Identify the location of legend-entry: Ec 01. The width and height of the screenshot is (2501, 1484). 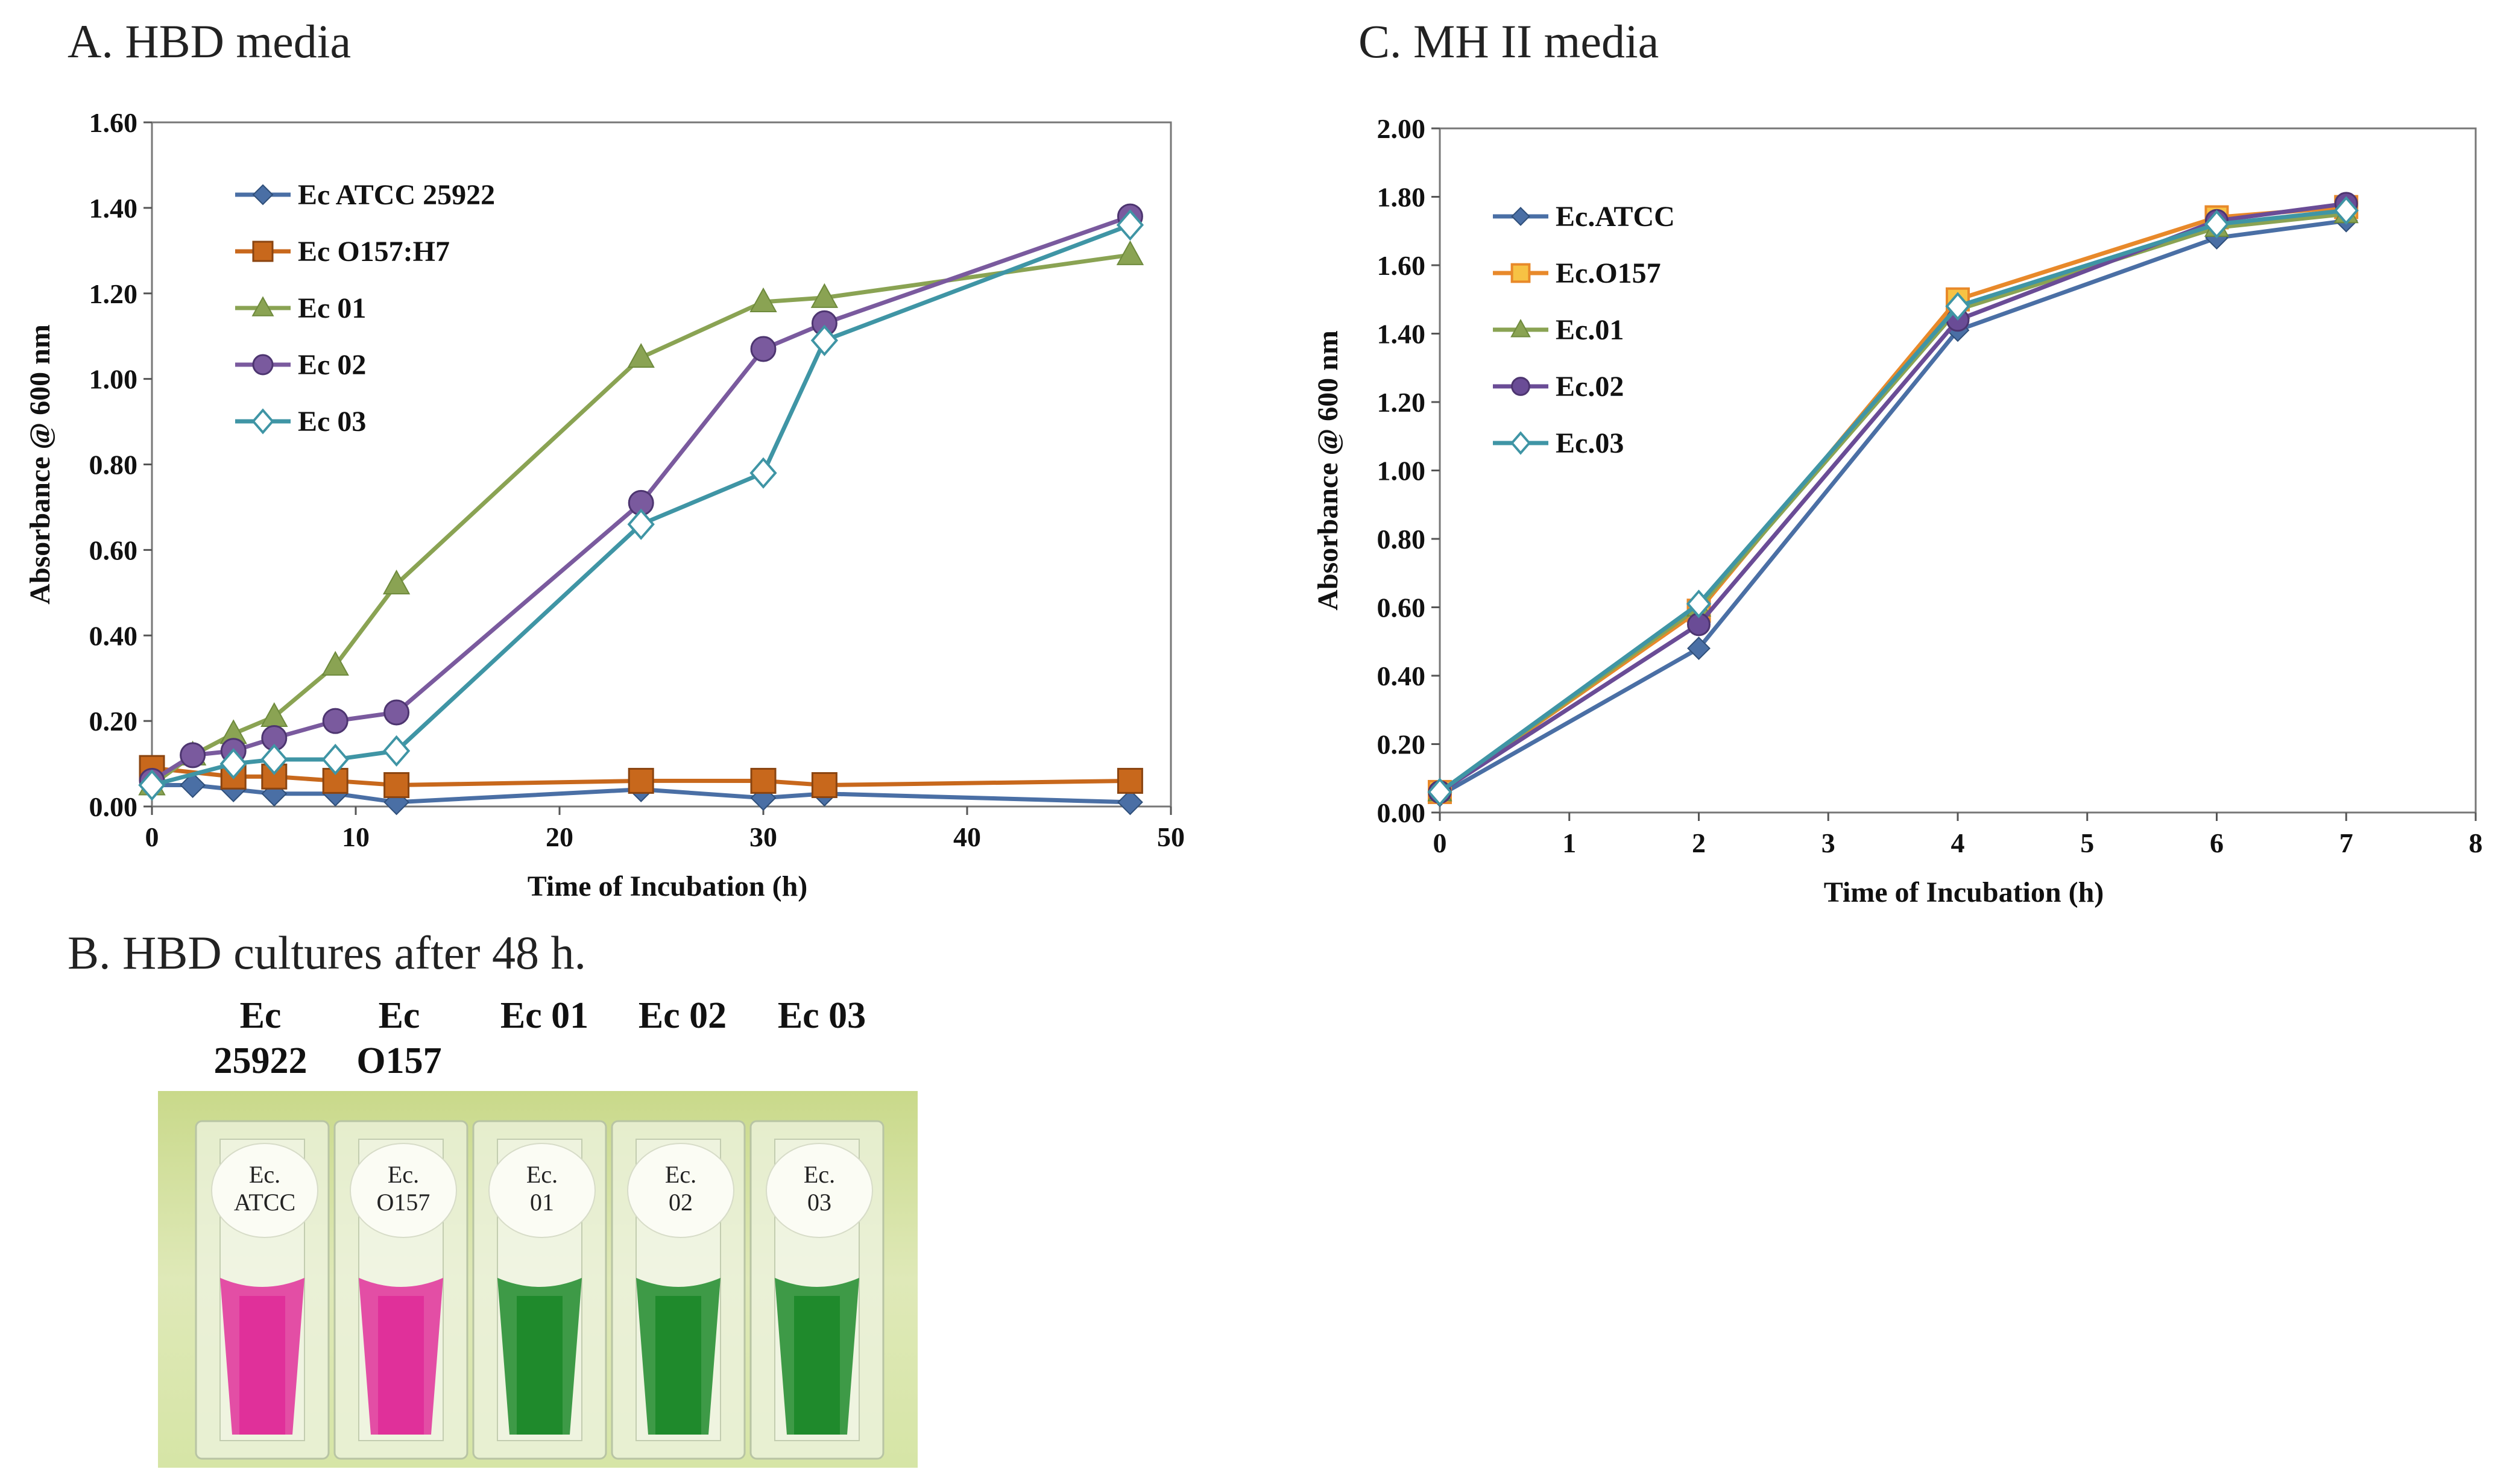
(332, 308).